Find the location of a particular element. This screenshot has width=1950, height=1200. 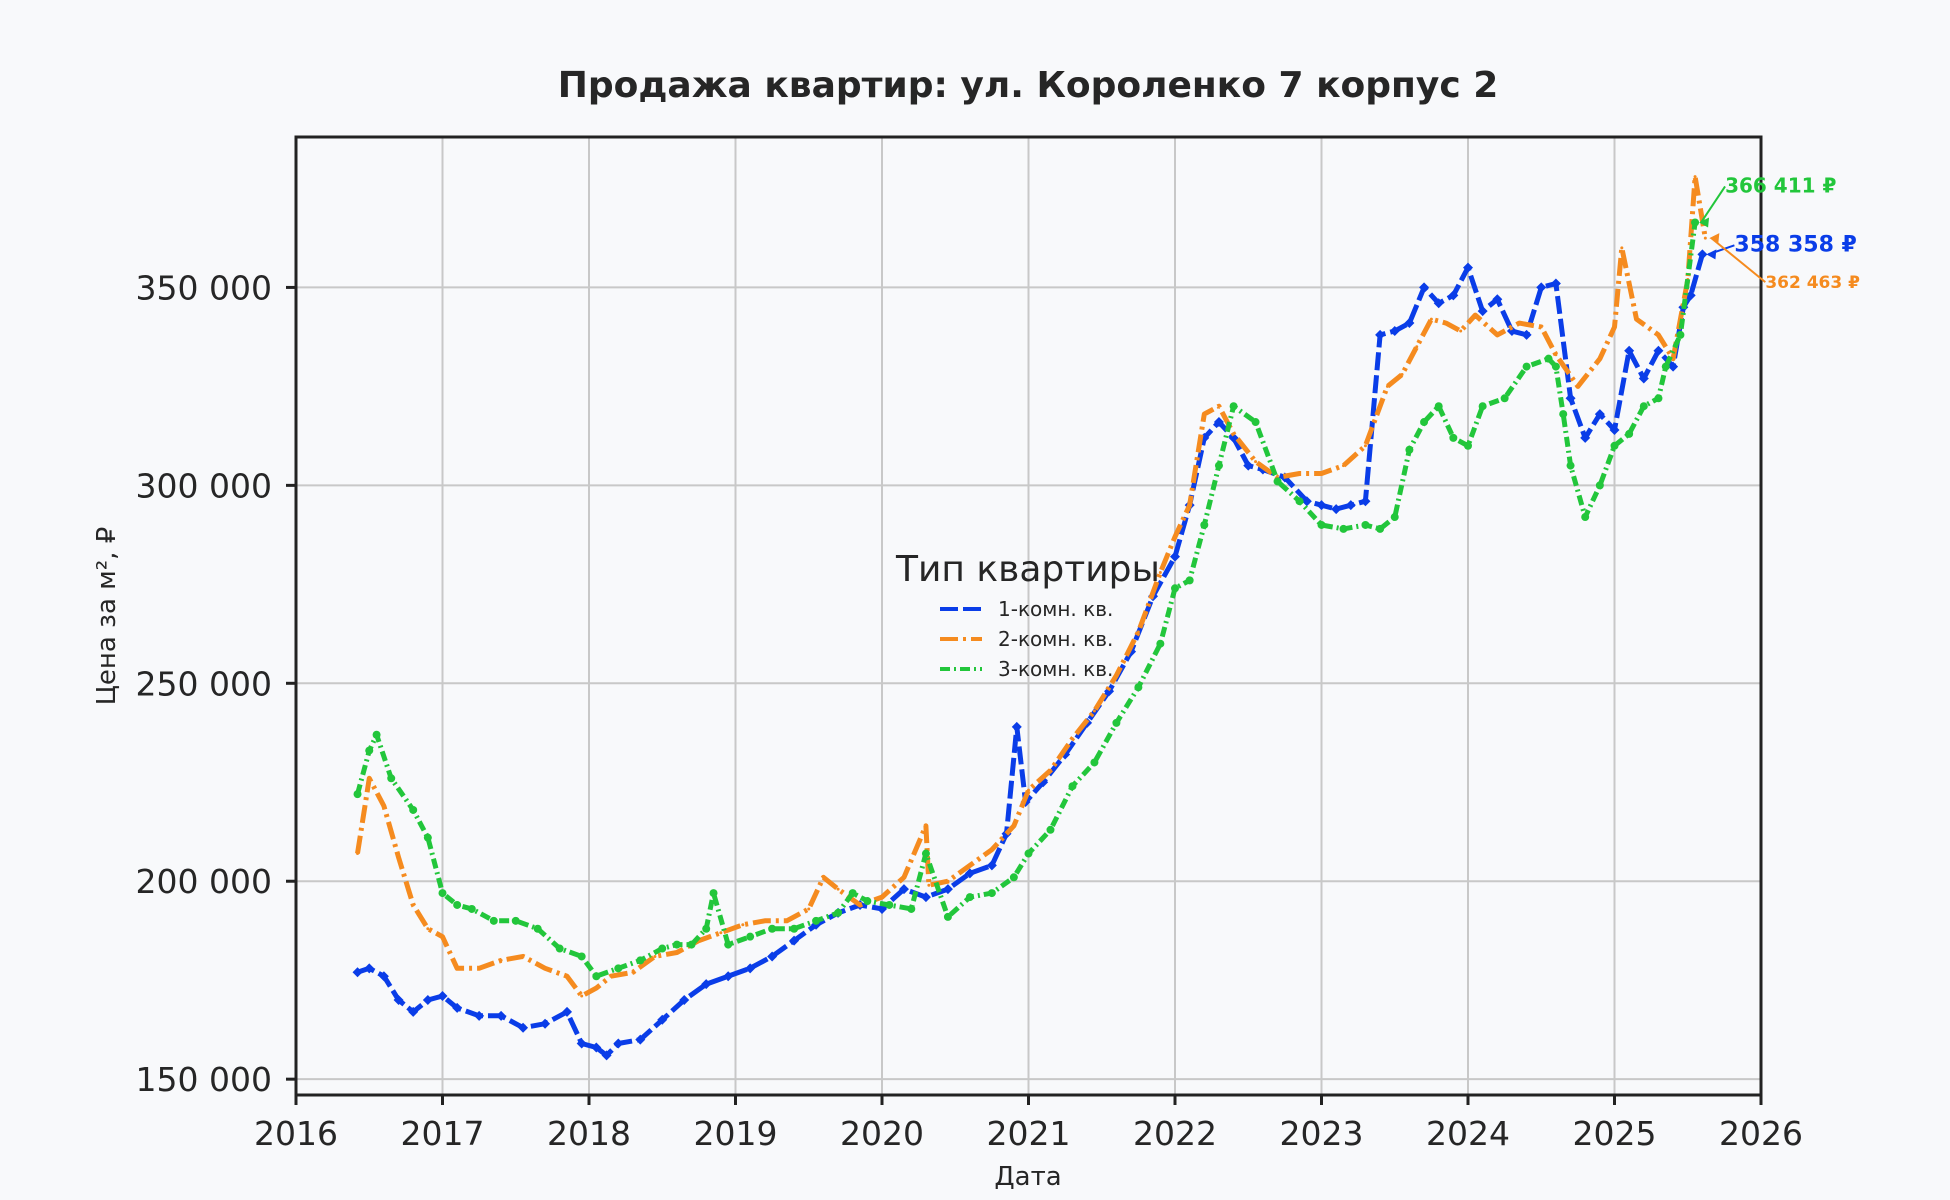

legend-label-3: 3-комн. кв. is located at coordinates (1055, 669).